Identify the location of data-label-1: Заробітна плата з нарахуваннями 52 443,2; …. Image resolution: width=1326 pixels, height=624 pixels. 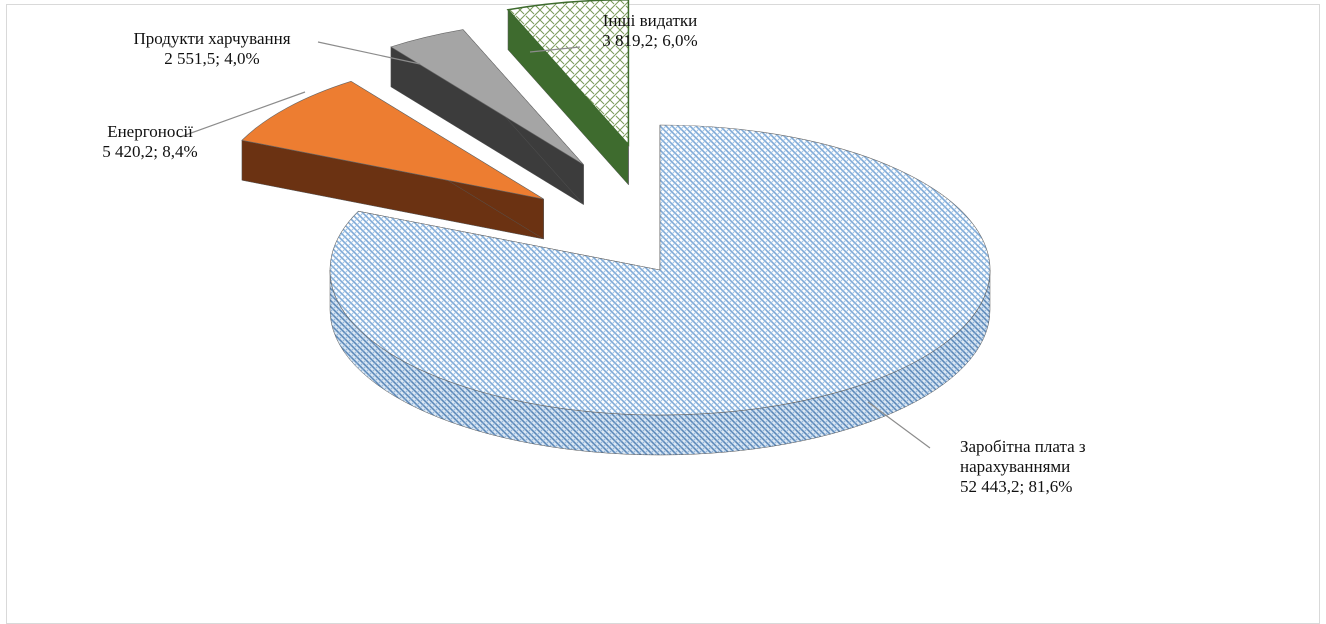
(1023, 466).